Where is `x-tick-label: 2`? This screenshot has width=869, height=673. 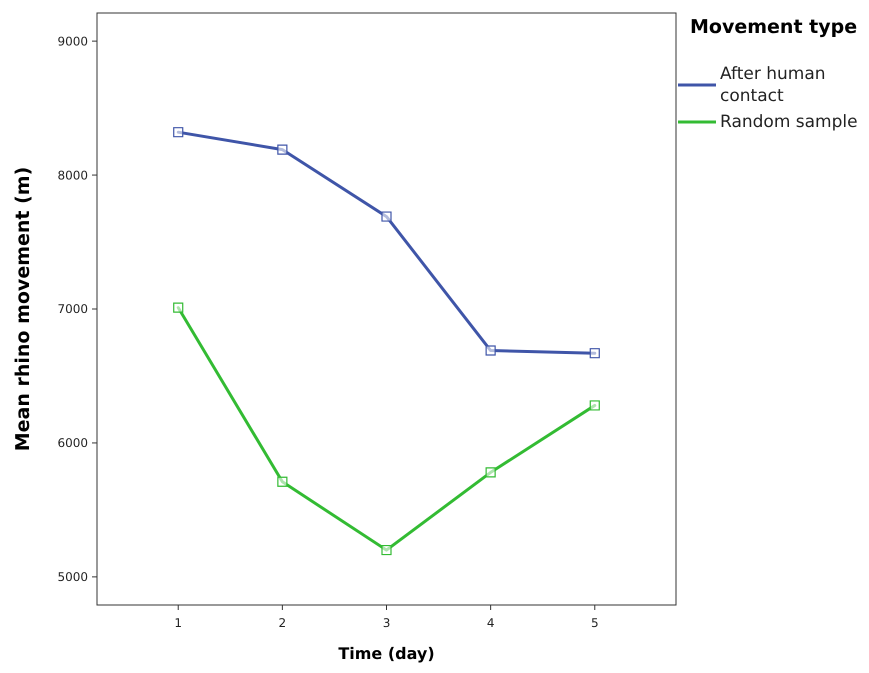
x-tick-label: 2 is located at coordinates (282, 623).